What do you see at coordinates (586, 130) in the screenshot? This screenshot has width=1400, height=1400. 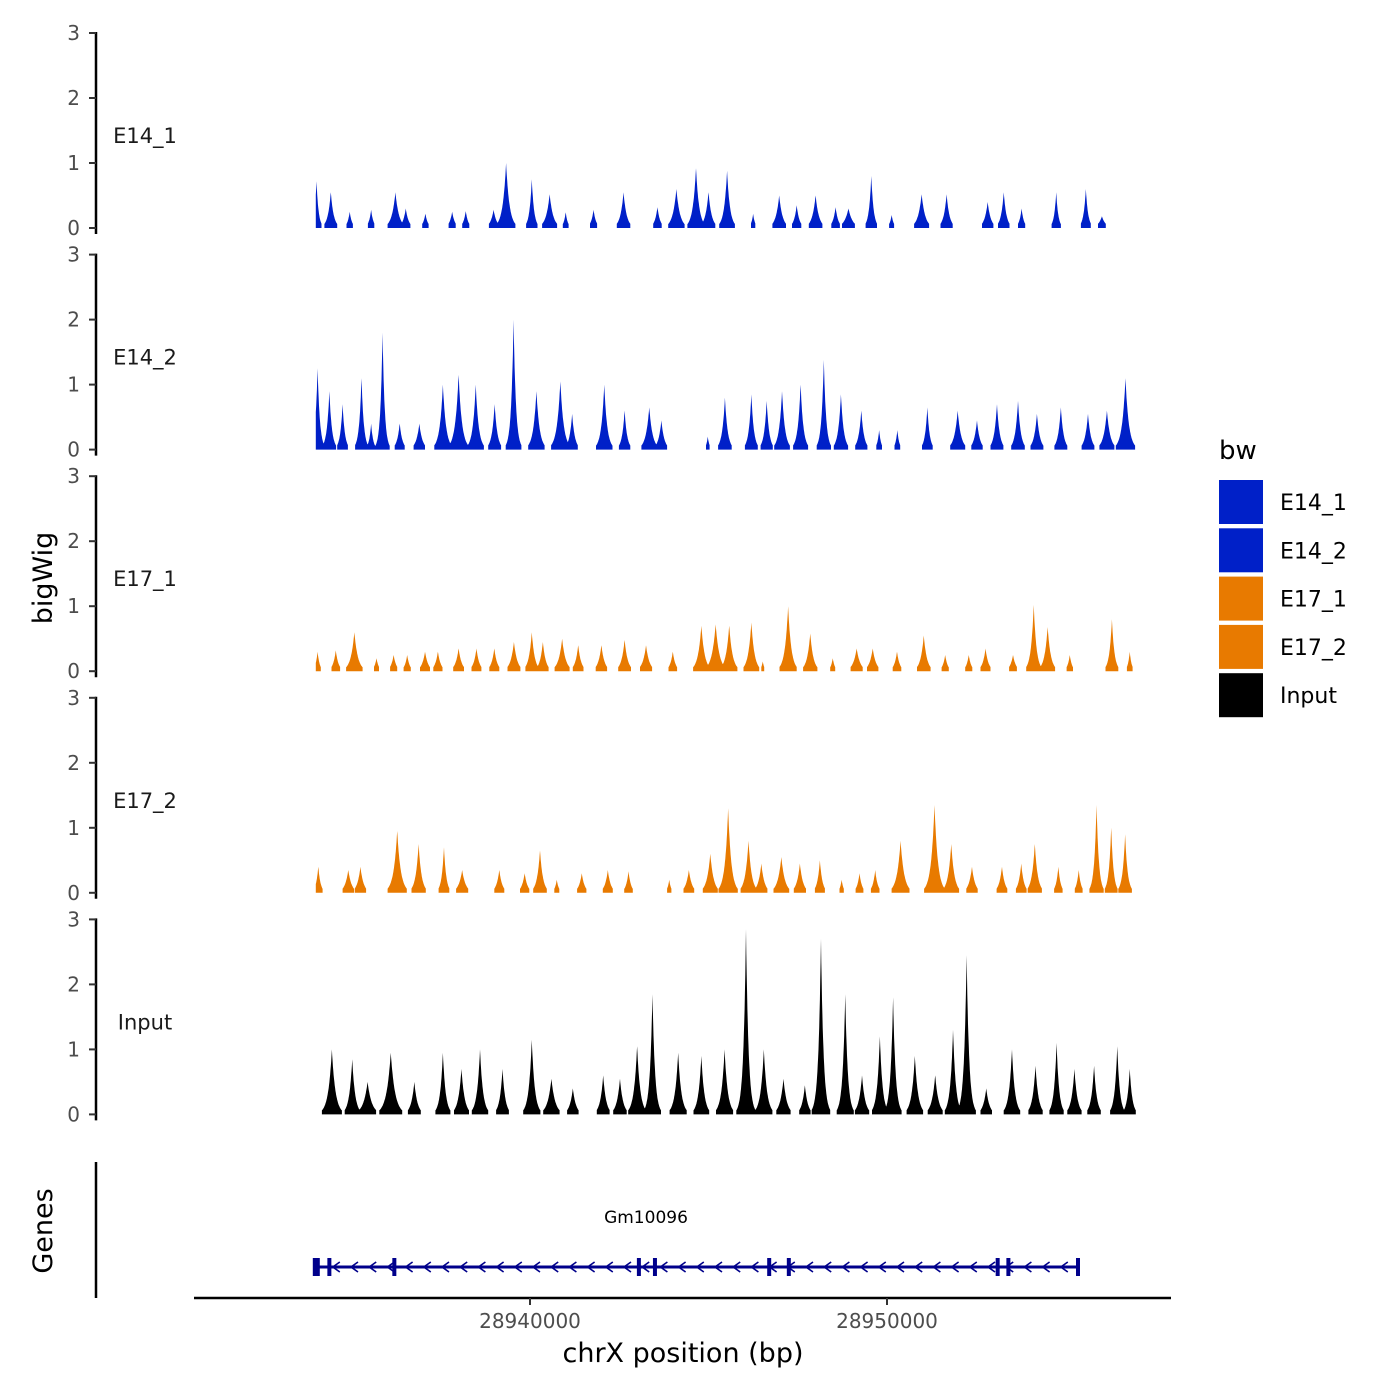 I see `track-E14_1: 0 1 2 3 E14_1` at bounding box center [586, 130].